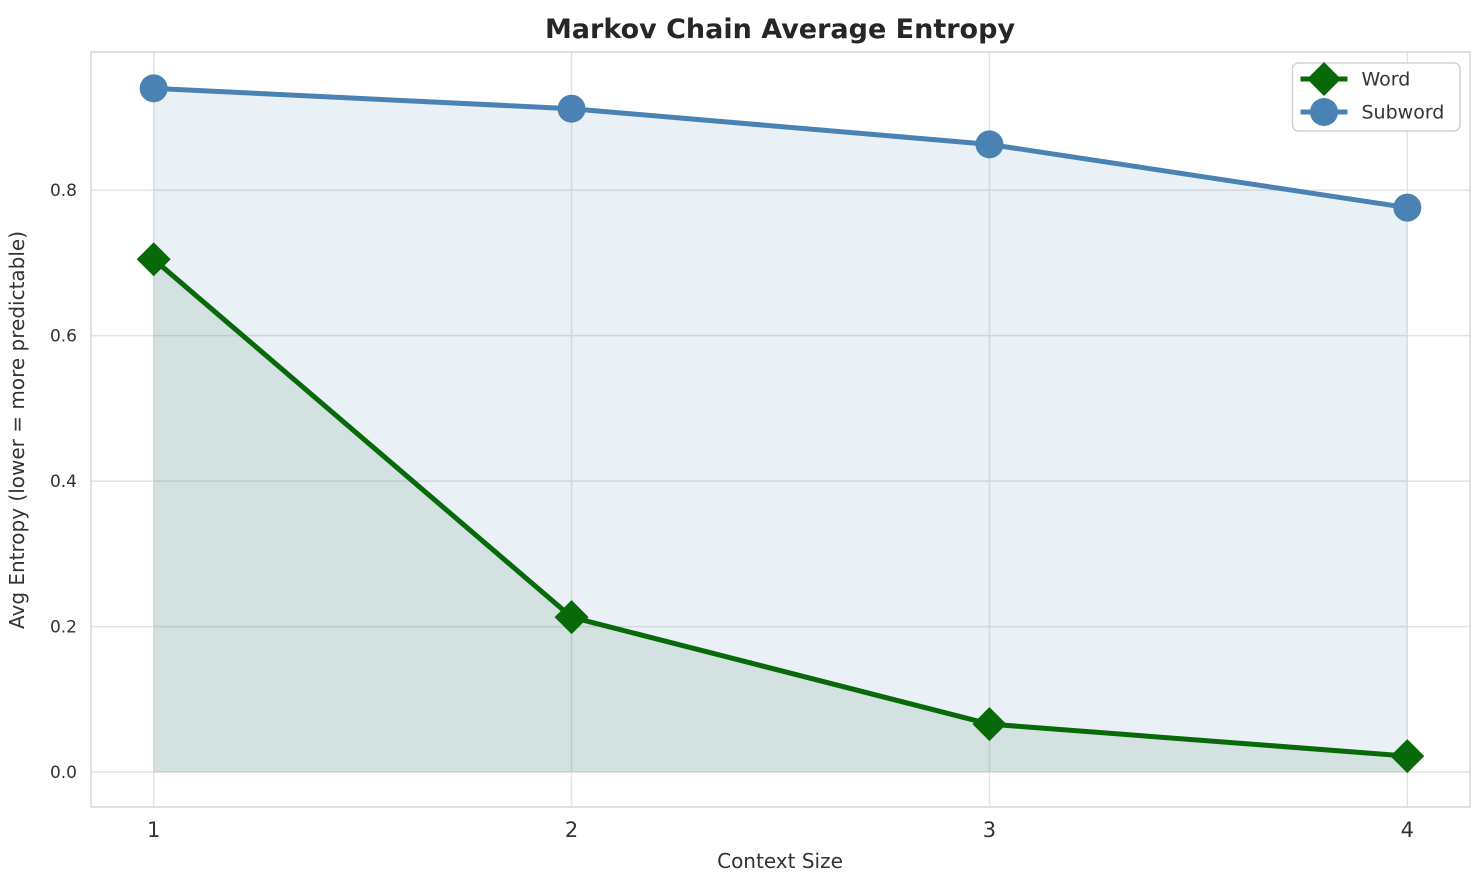 This screenshot has height=885, width=1484. I want to click on legend: Word Subword, so click(1376, 97).